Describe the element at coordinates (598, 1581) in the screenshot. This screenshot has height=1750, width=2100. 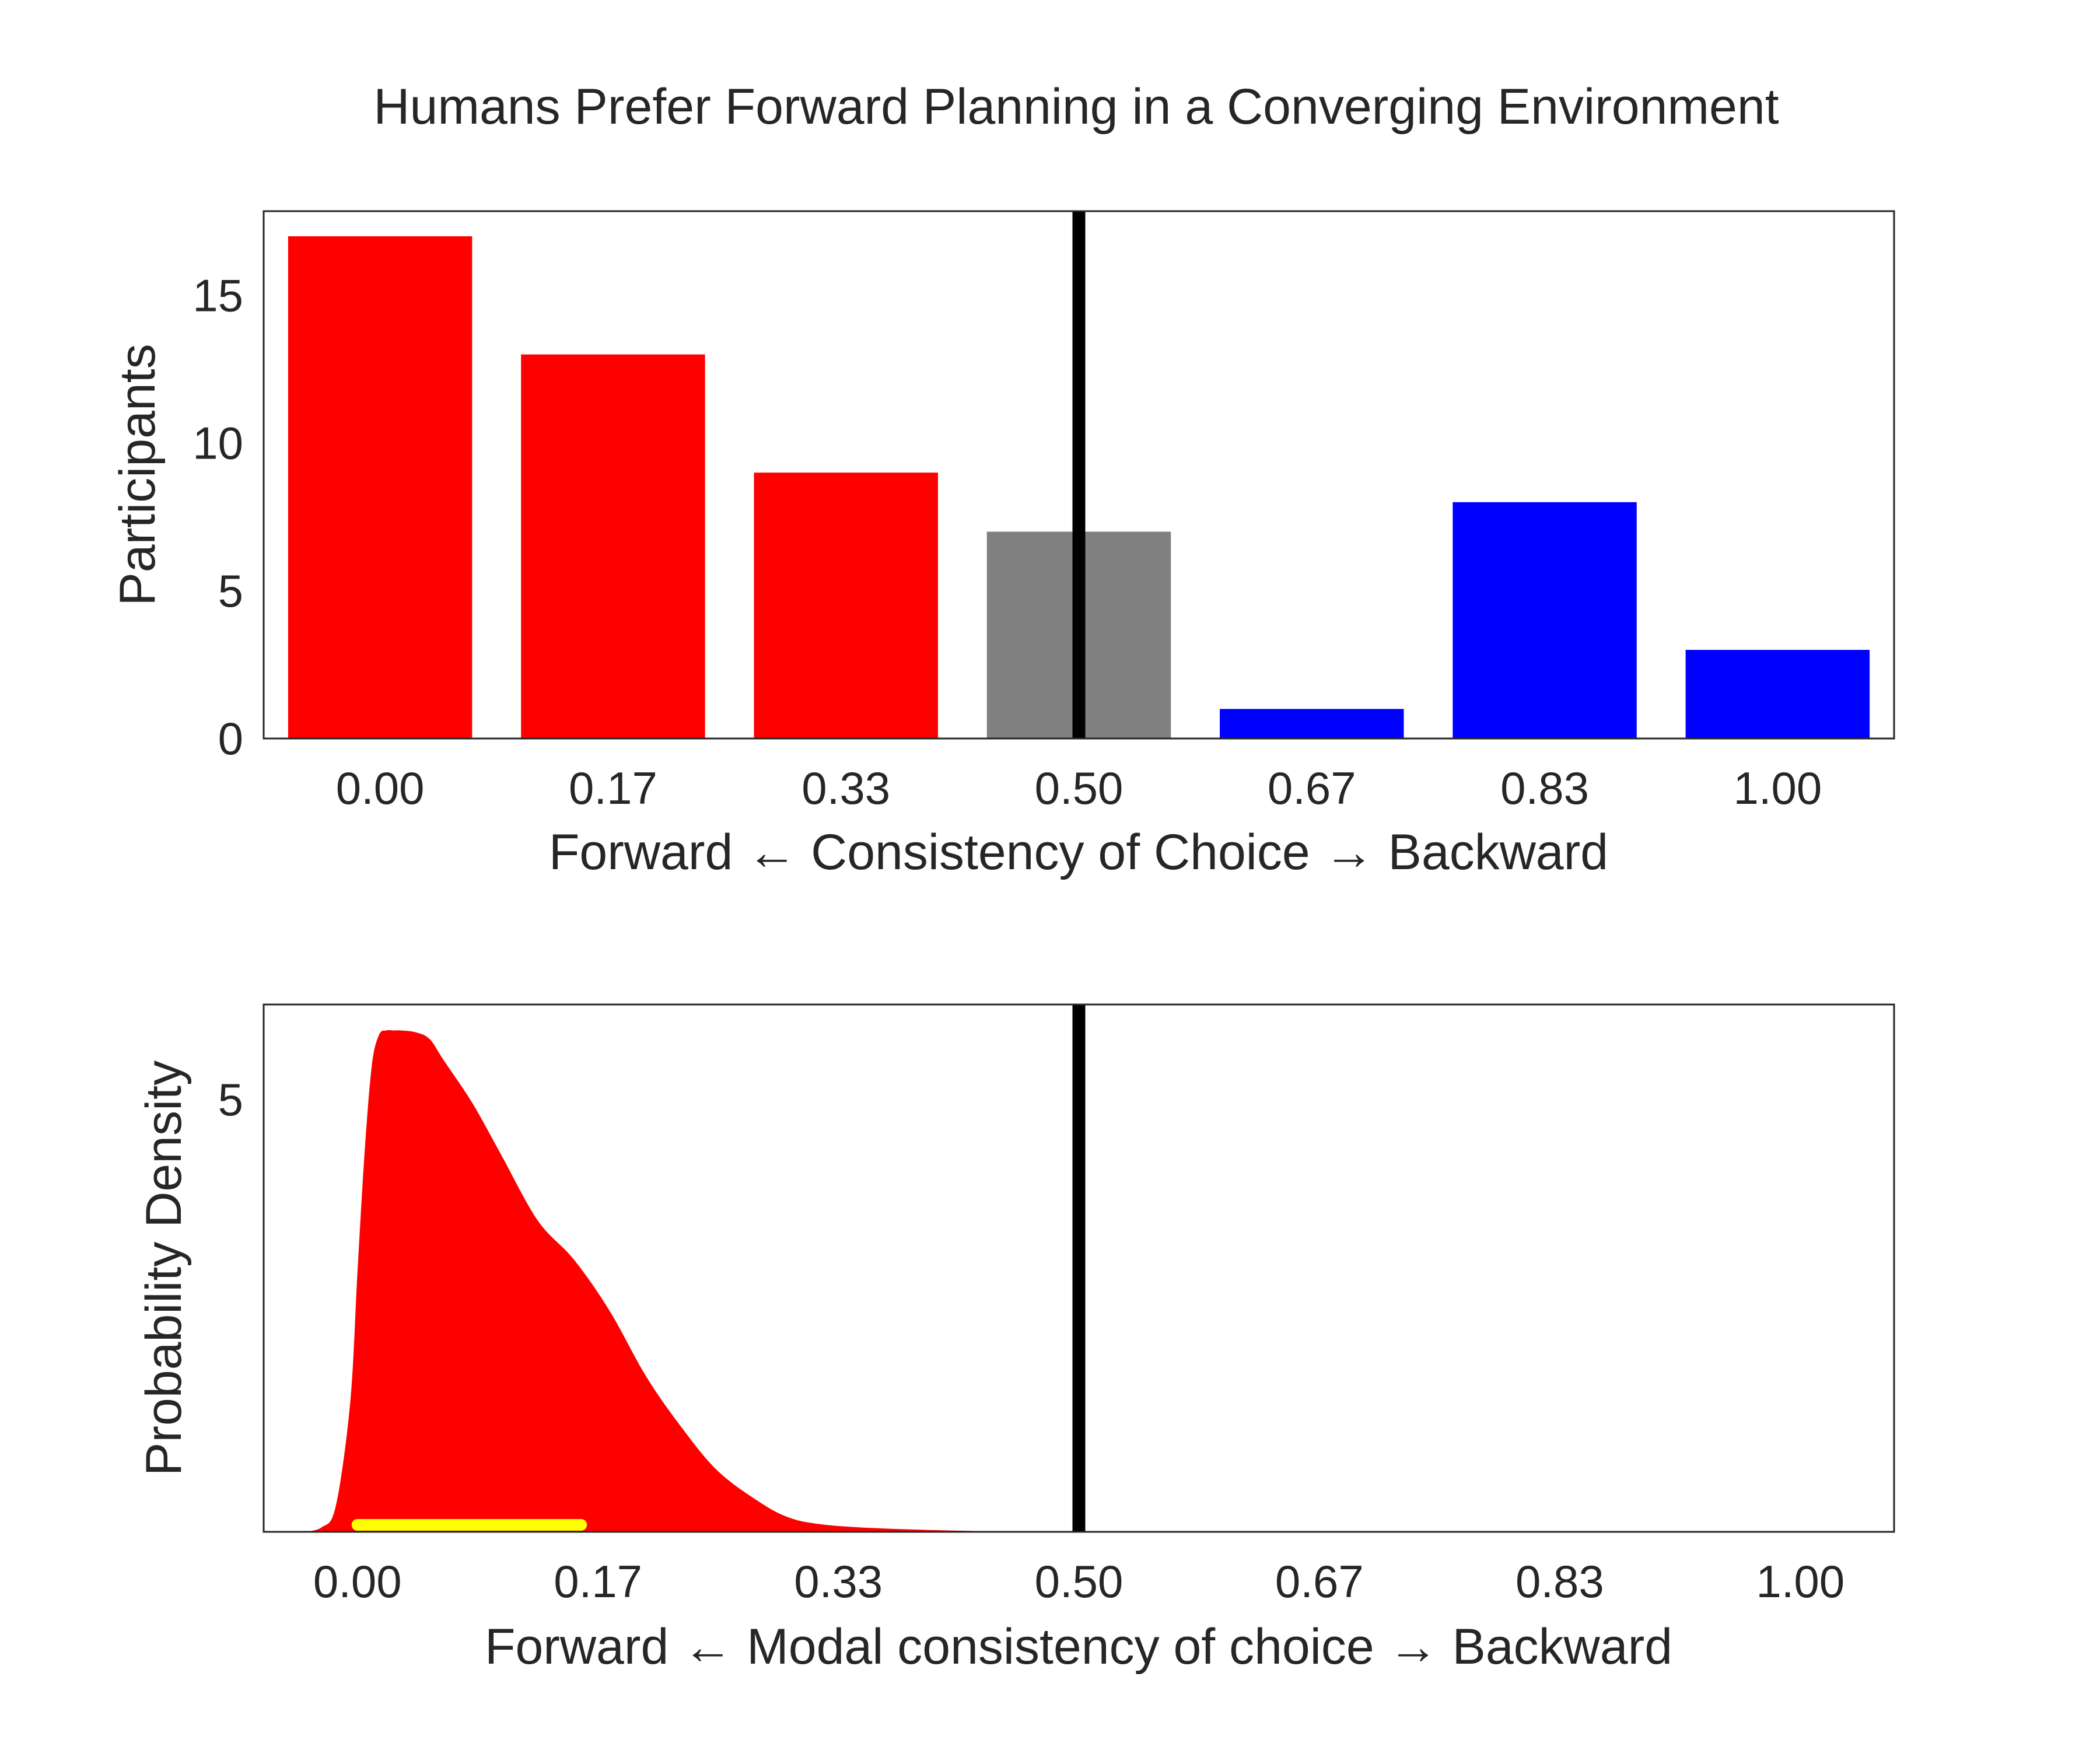
I see `density-x-tick-label: 0.17` at that location.